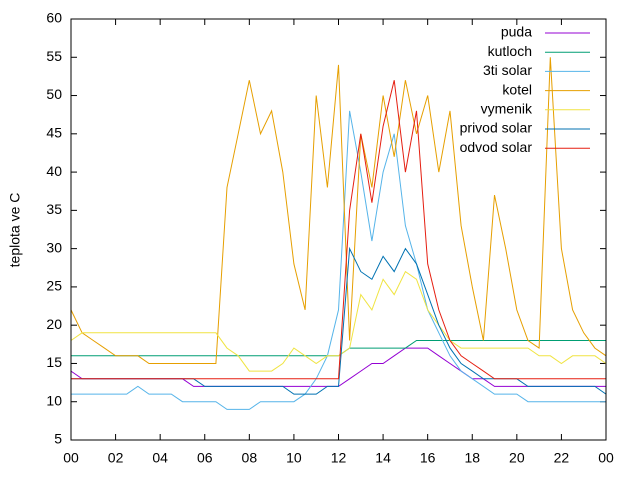 Image resolution: width=640 pixels, height=485 pixels. What do you see at coordinates (54, 362) in the screenshot?
I see `y-tick-label: 15` at bounding box center [54, 362].